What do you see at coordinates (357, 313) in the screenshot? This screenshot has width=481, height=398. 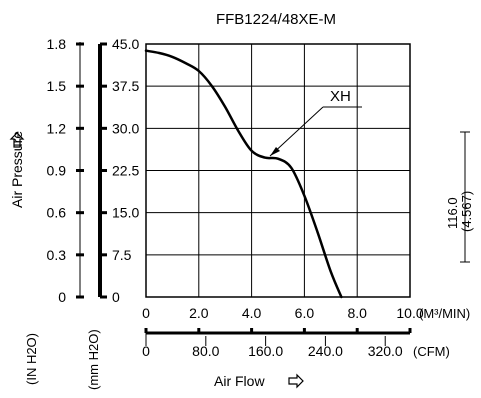 I see `x-tick-label: 8.0` at bounding box center [357, 313].